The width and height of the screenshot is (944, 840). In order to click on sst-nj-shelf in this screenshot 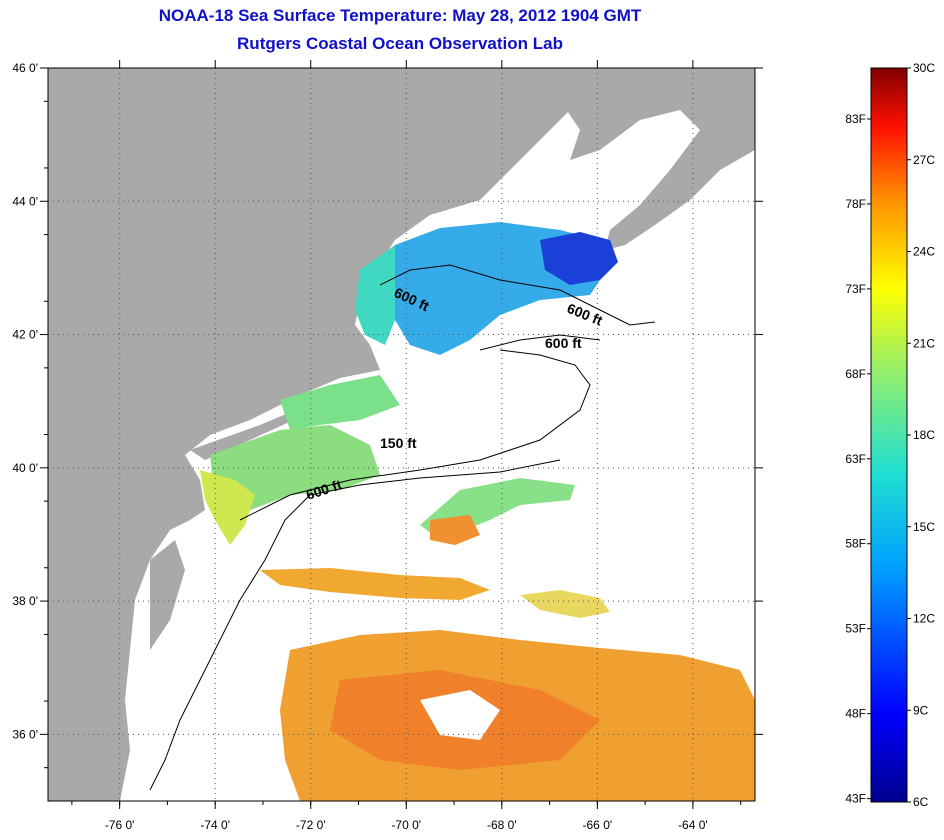, I will do `click(227, 507)`.